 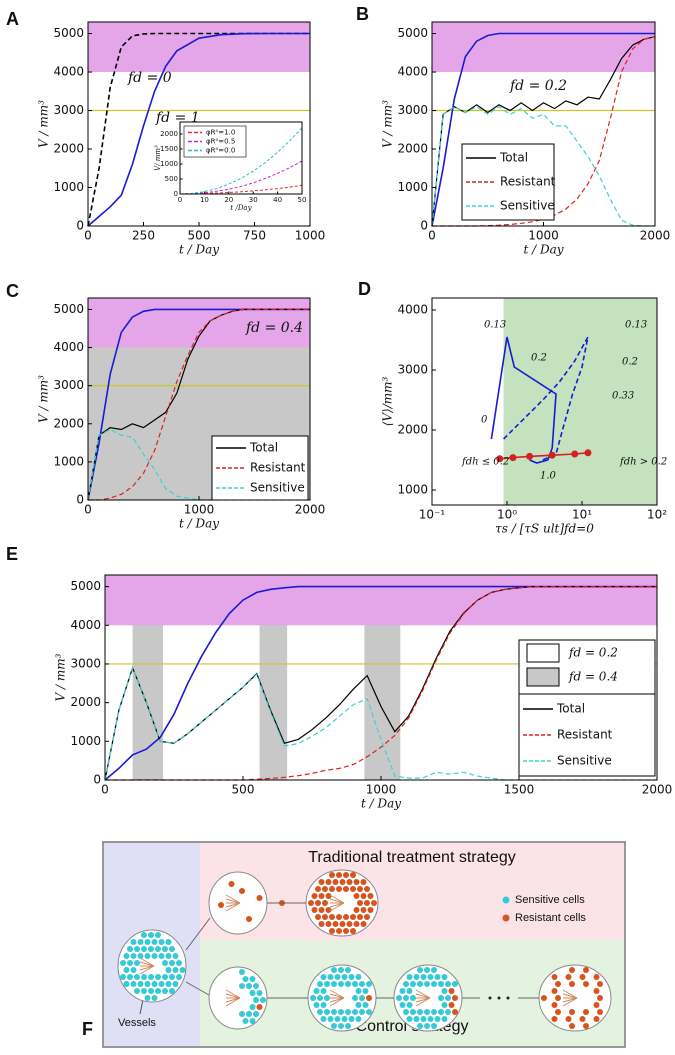 What do you see at coordinates (412, 857) in the screenshot?
I see `top-title: Traditional treatment strategy` at bounding box center [412, 857].